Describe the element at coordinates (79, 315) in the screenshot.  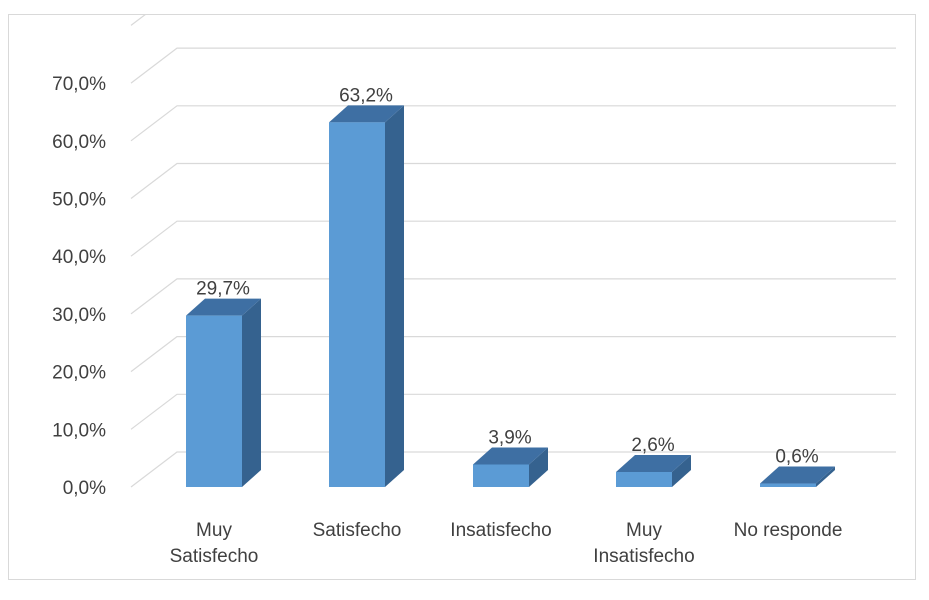
I see `y-tick-label: 30,0%` at that location.